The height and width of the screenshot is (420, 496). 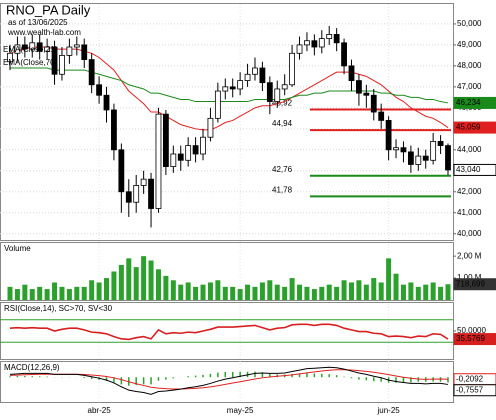 What do you see at coordinates (468, 102) in the screenshot?
I see `last-value-label: 46,234` at bounding box center [468, 102].